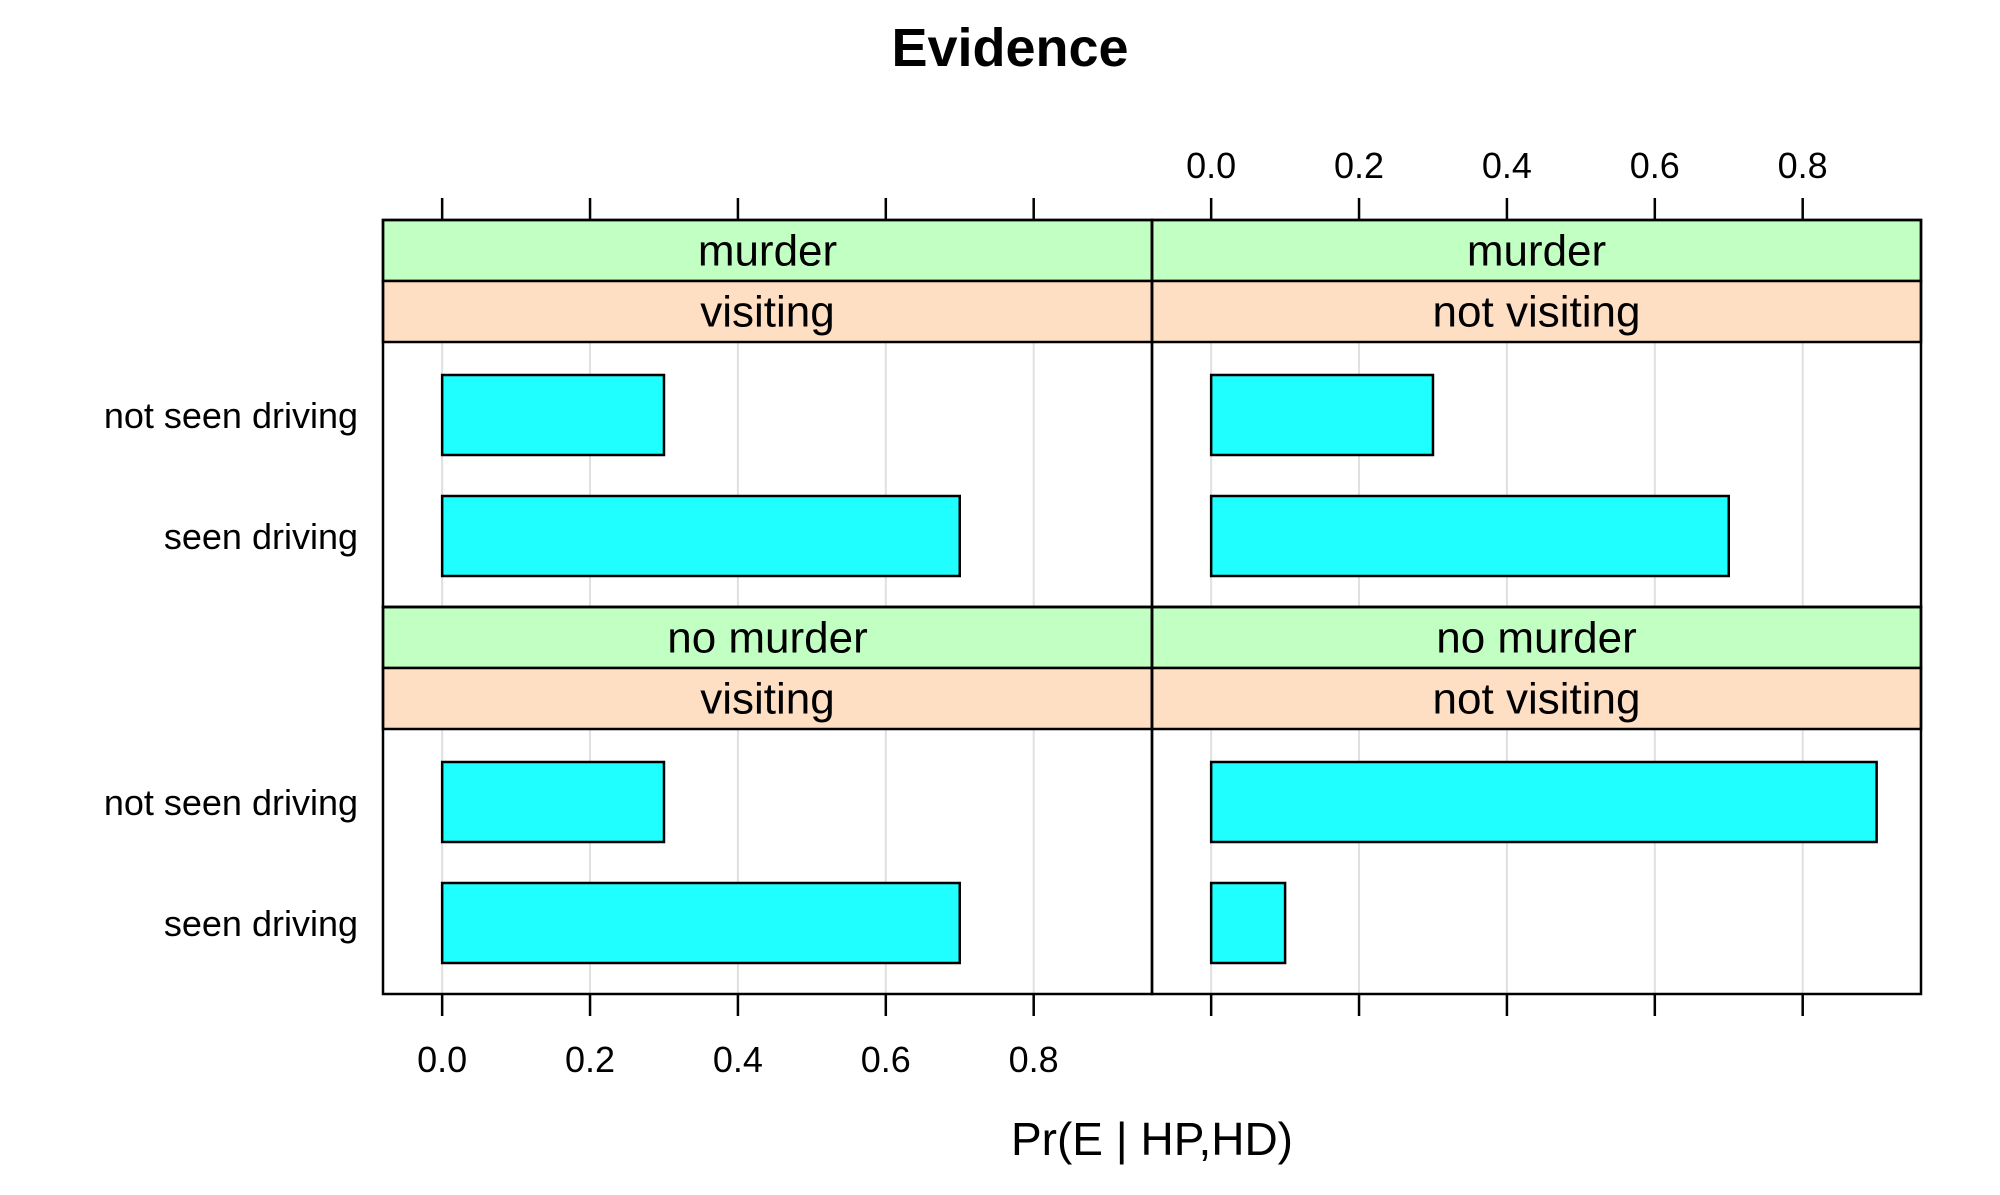 The image size is (2000, 1195). I want to click on x-axis-title: Pr(E | HP,HD), so click(1152, 1139).